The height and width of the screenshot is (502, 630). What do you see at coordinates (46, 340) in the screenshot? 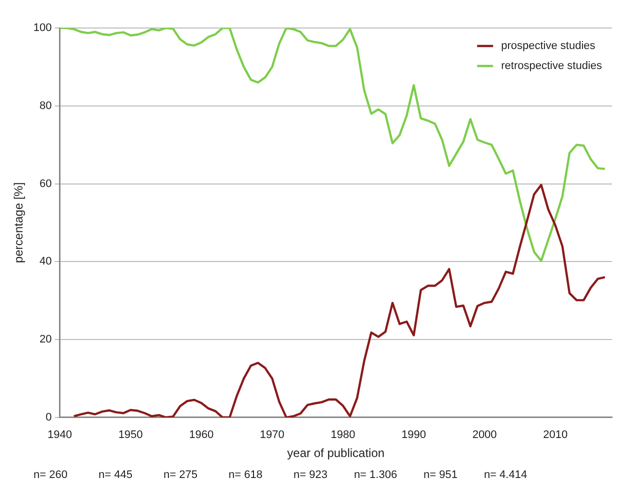
I see `y-tick-label: 20` at bounding box center [46, 340].